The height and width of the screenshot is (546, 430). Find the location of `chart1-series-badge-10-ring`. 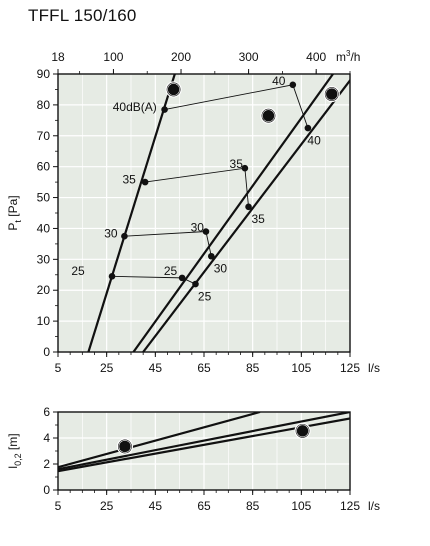

chart1-series-badge-10-ring is located at coordinates (173, 89).